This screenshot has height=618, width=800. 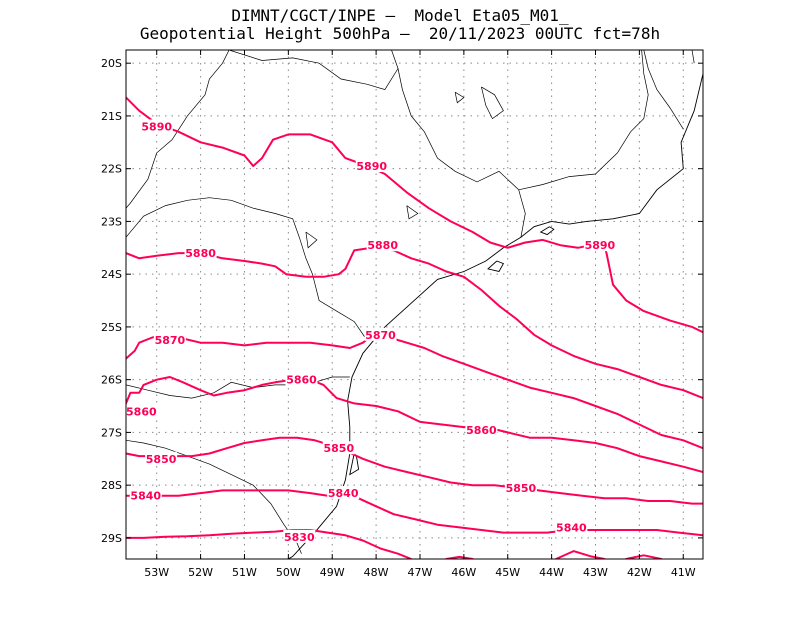 I want to click on lon-tick-label: 44W, so click(x=551, y=572).